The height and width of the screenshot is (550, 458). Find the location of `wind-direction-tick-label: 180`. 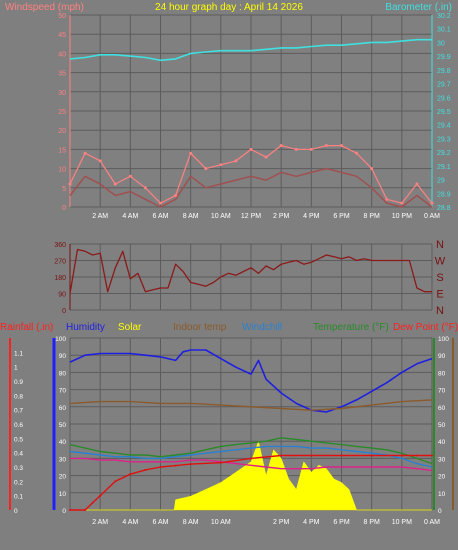

wind-direction-tick-label: 180 is located at coordinates (60, 278).